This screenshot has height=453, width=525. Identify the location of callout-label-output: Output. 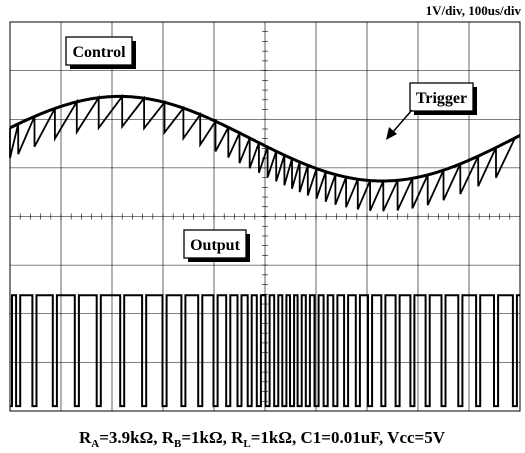
(215, 245).